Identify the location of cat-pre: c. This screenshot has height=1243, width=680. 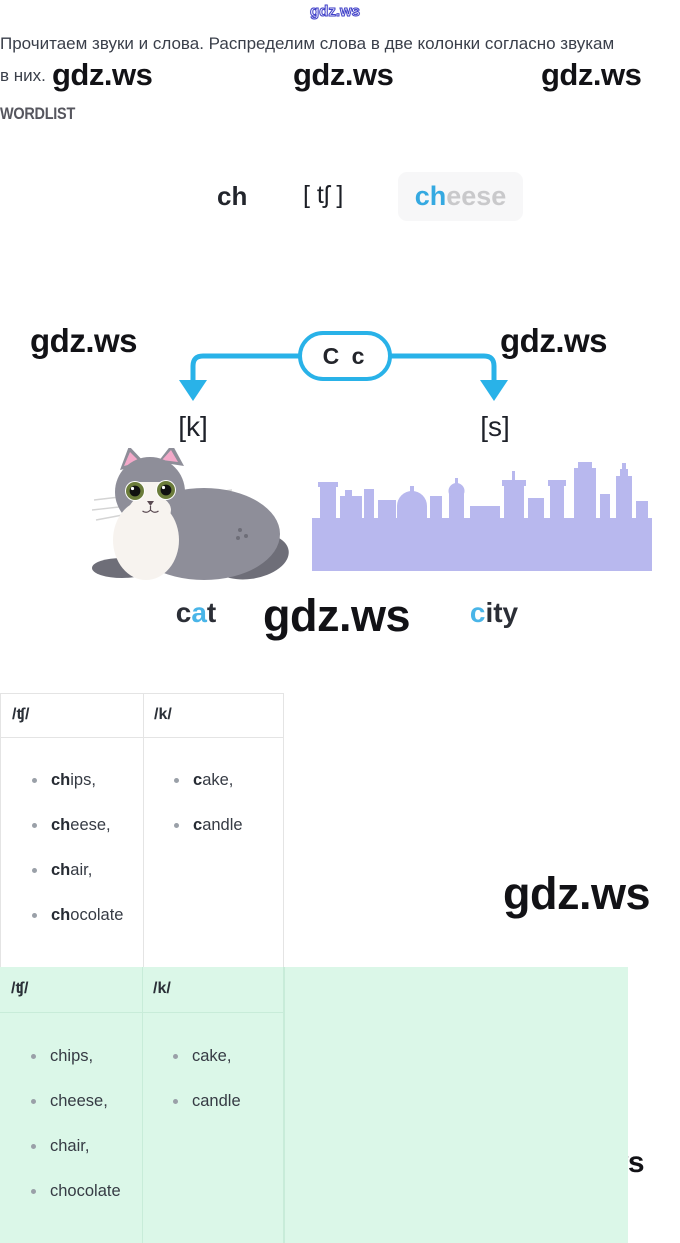
(183, 612).